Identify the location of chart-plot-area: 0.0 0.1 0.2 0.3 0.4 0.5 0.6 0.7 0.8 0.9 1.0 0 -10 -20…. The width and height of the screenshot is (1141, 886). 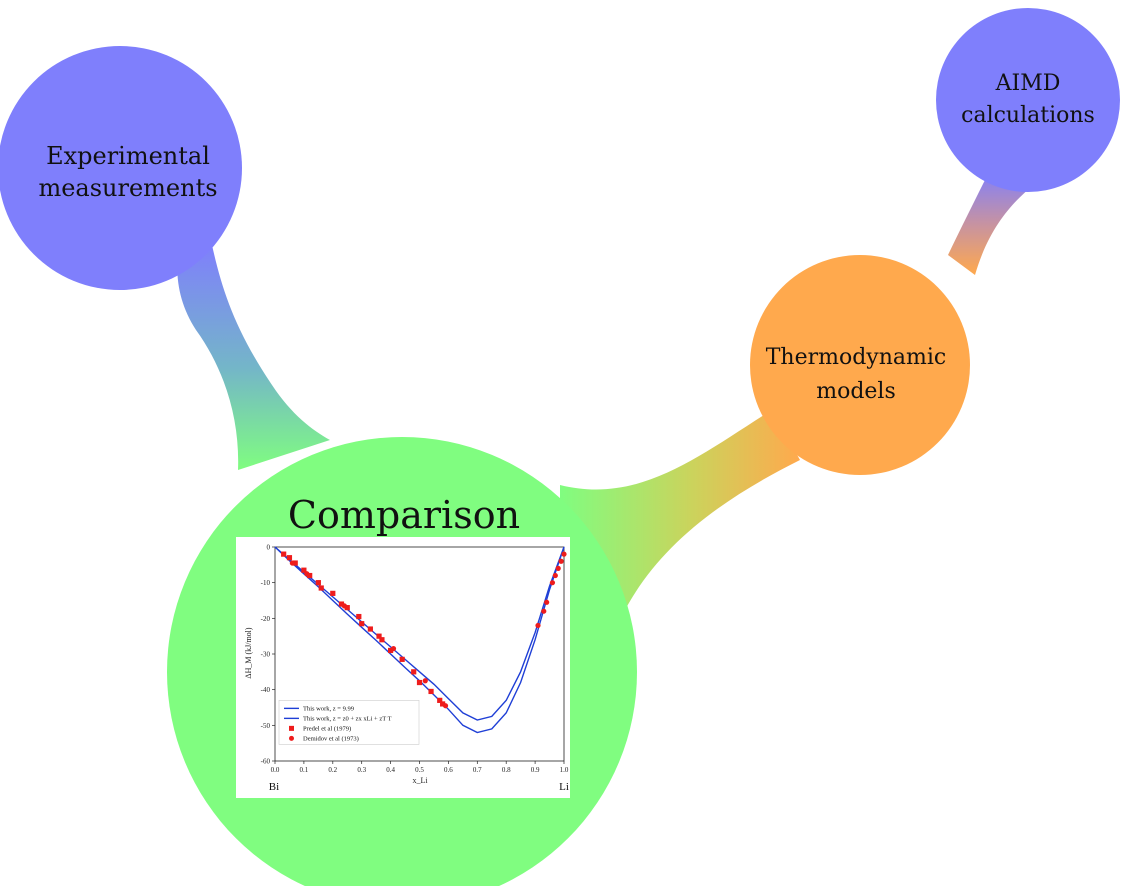
(415, 659).